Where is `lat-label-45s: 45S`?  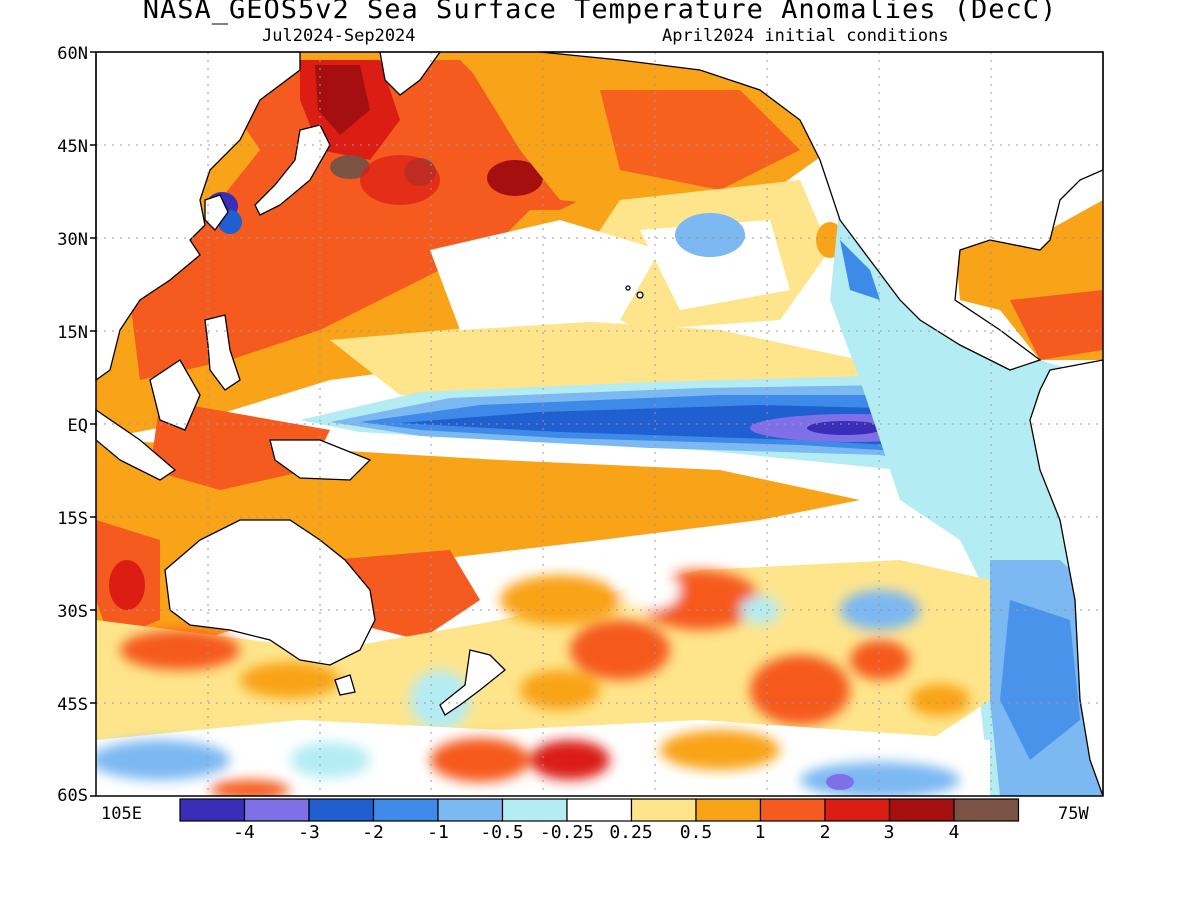 lat-label-45s: 45S is located at coordinates (72, 705).